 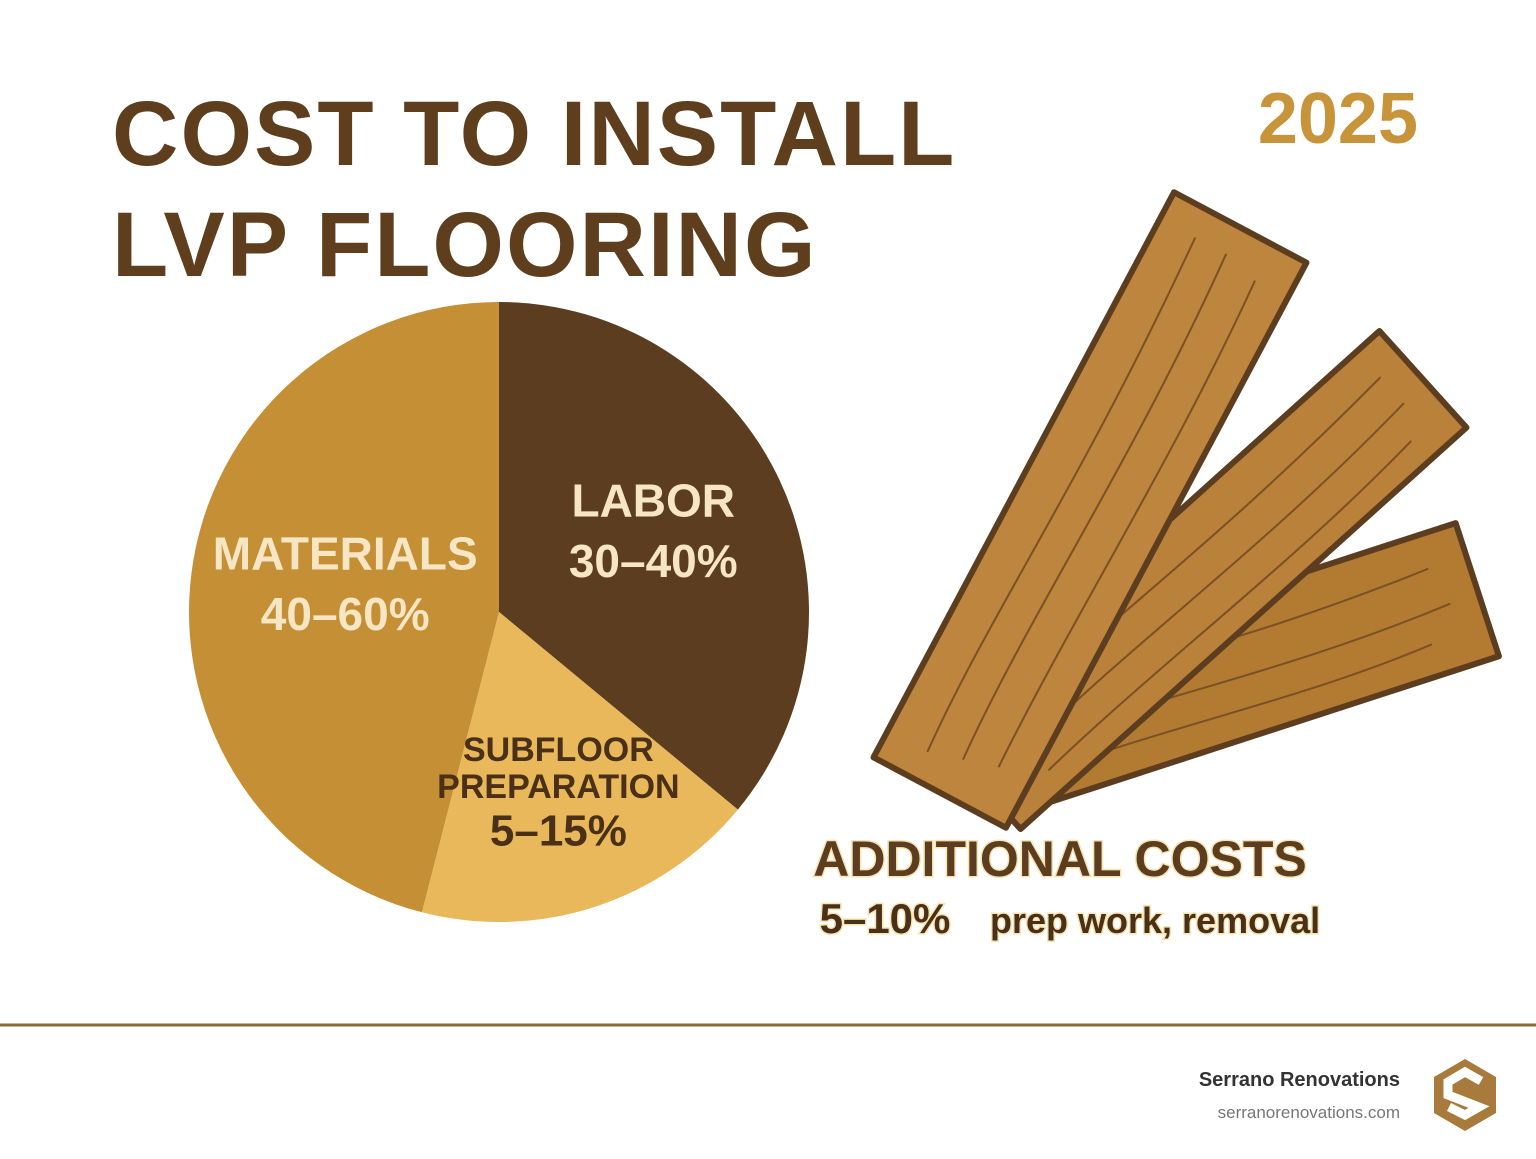 What do you see at coordinates (1060, 859) in the screenshot?
I see `annotation-title: ADDITIONAL COSTS` at bounding box center [1060, 859].